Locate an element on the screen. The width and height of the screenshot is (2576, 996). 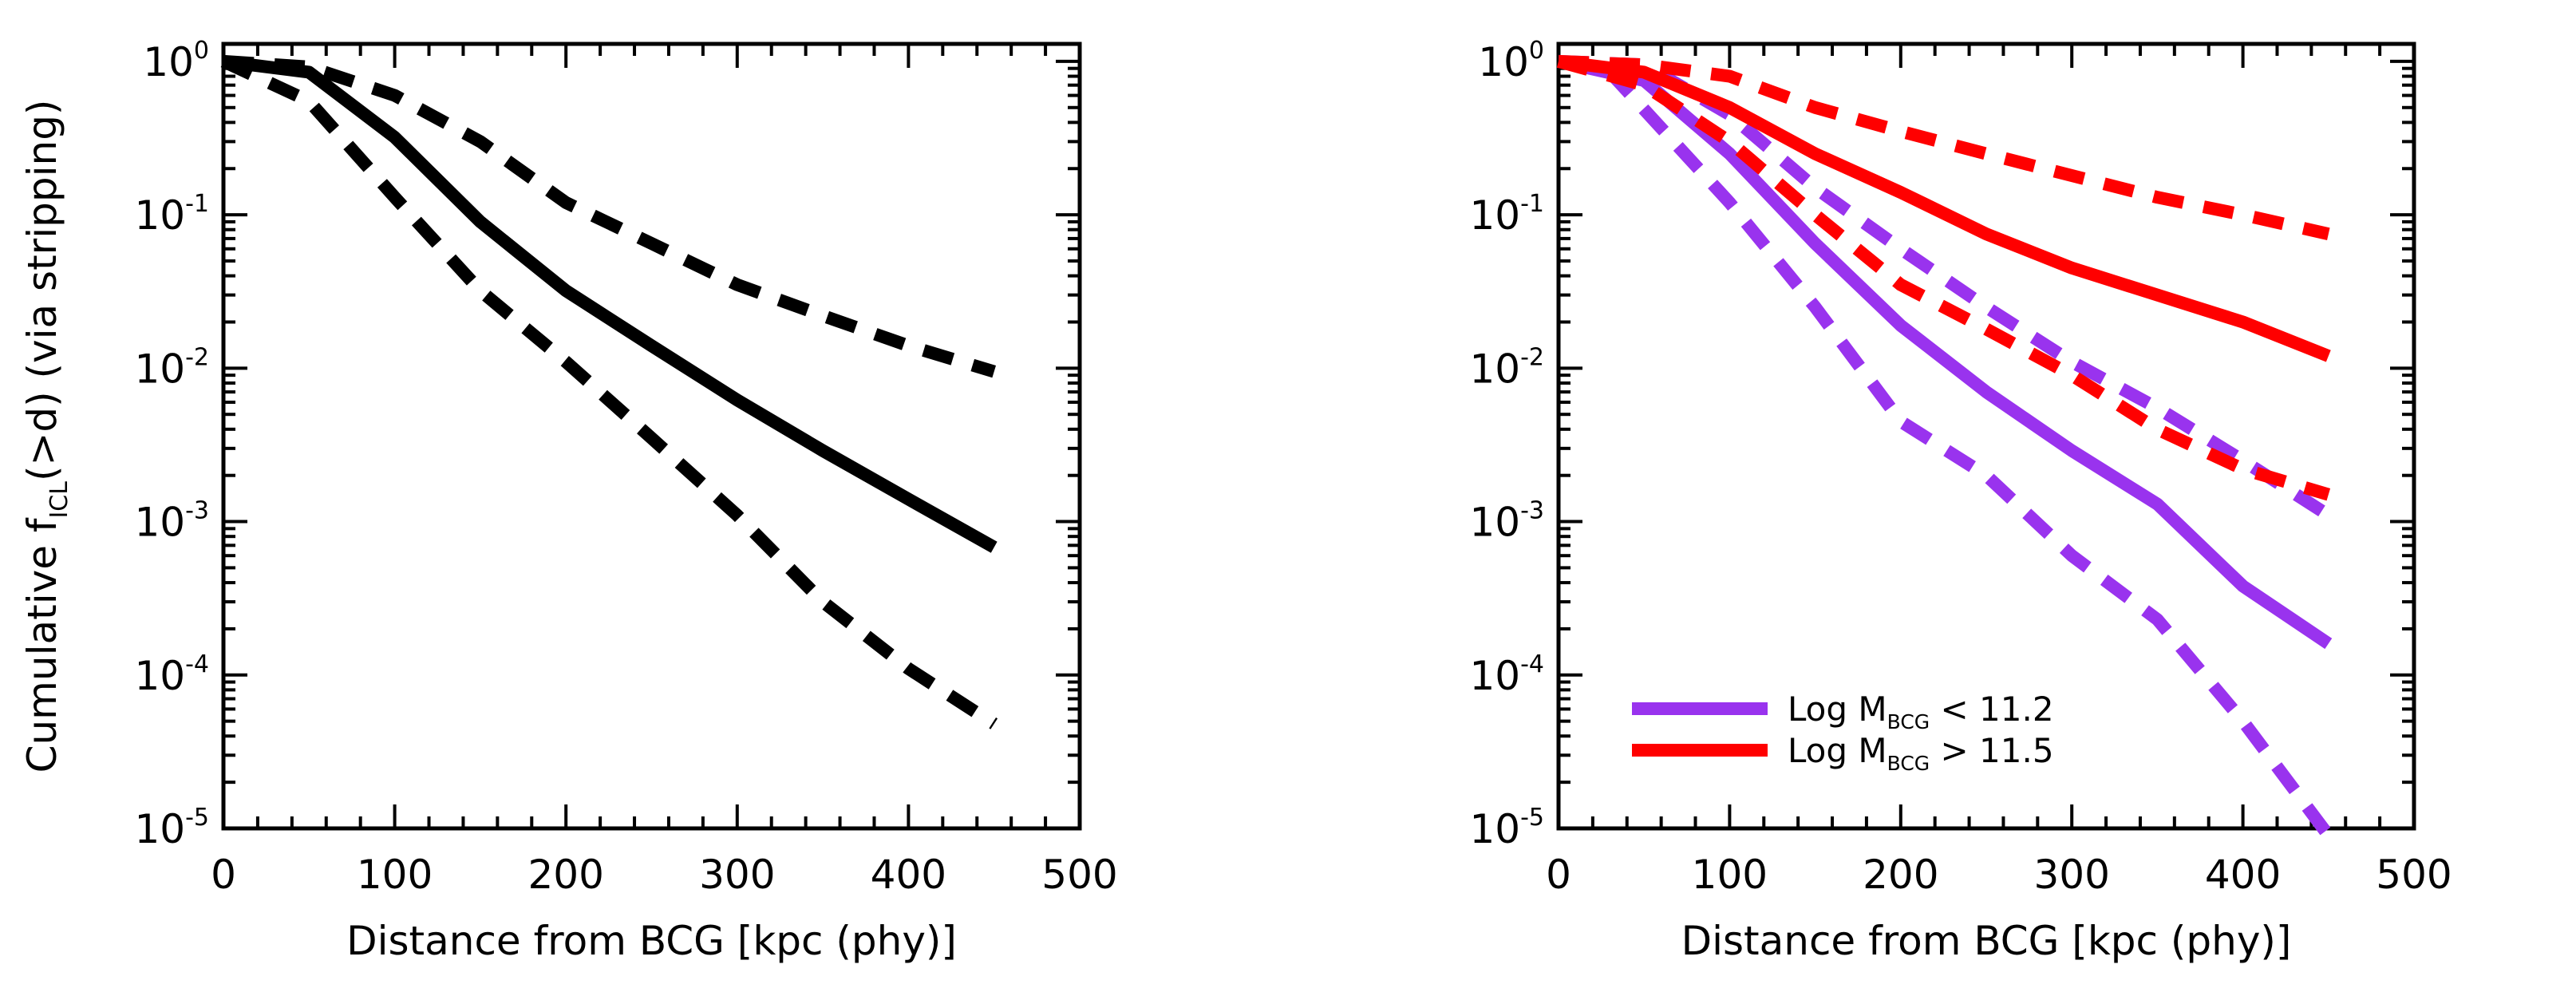
y-axis-title-suffix: (>d) (via stripping) is located at coordinates (42, 290).